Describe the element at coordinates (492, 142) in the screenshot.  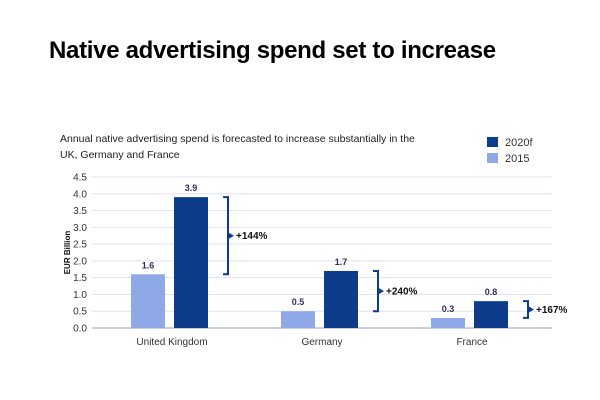
I see `legend-swatch-2020f` at that location.